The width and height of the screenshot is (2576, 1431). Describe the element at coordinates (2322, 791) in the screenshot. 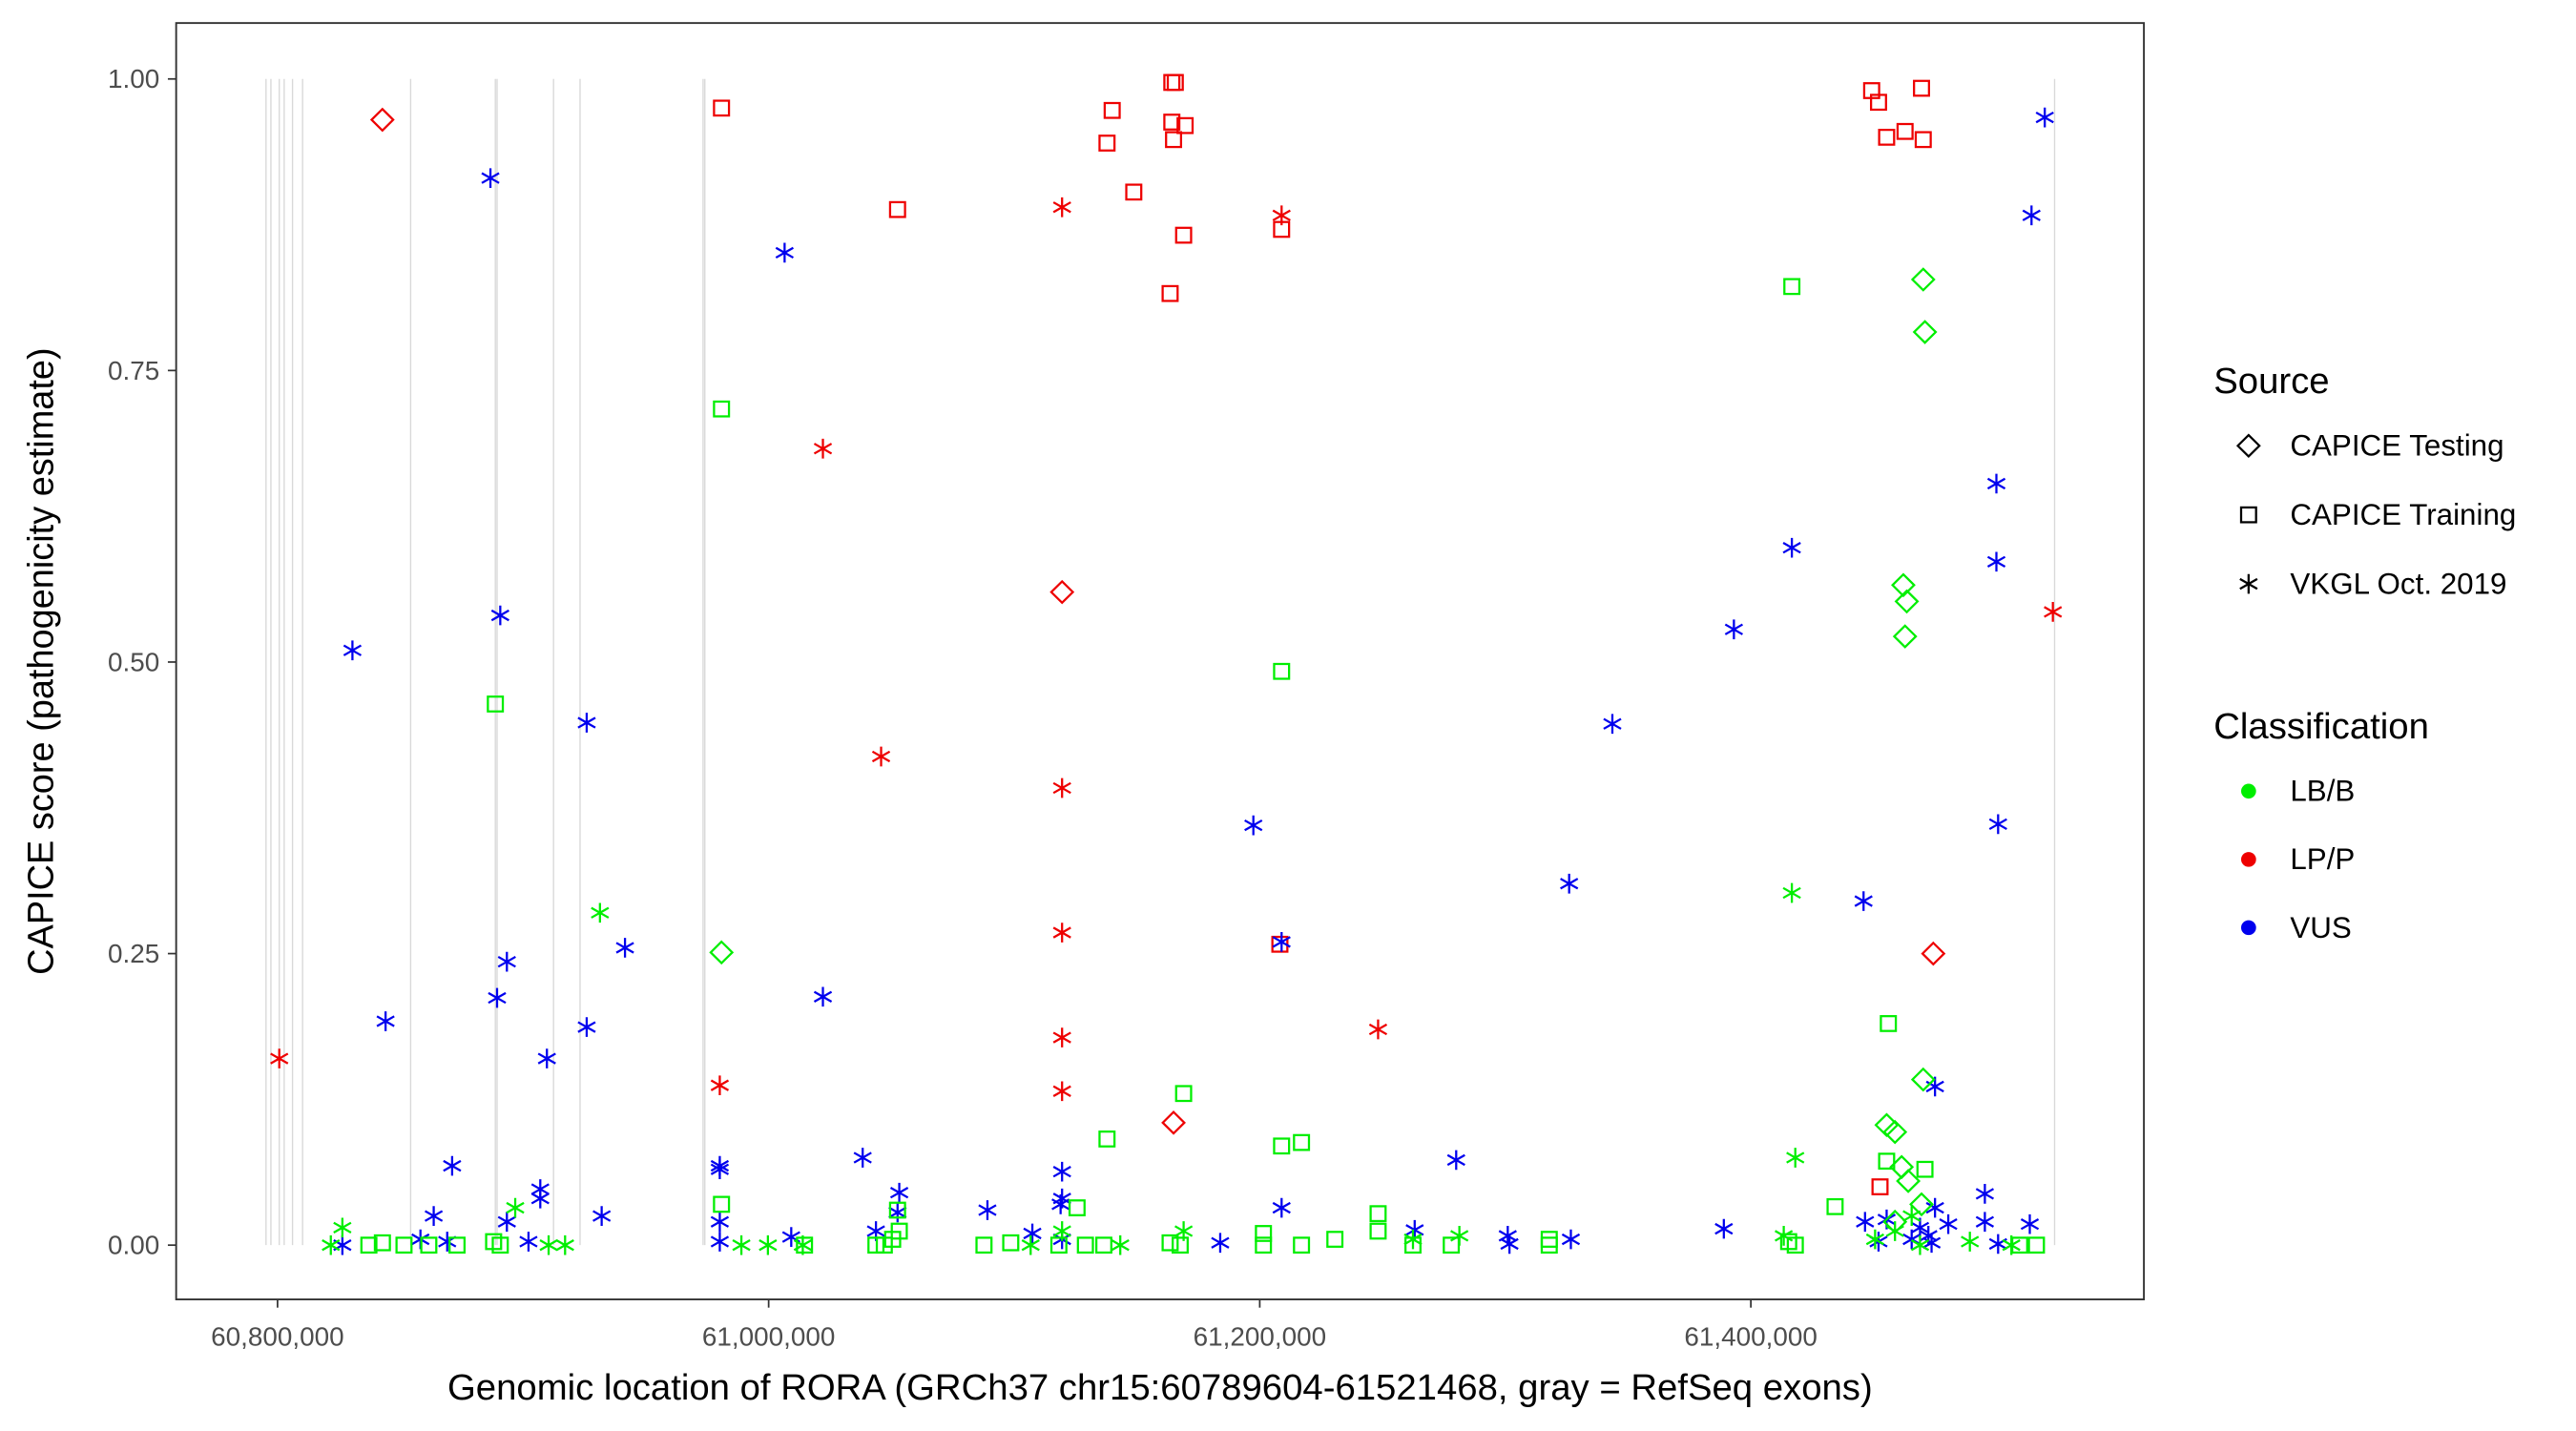

I see `legend-class-label: LB/B` at that location.